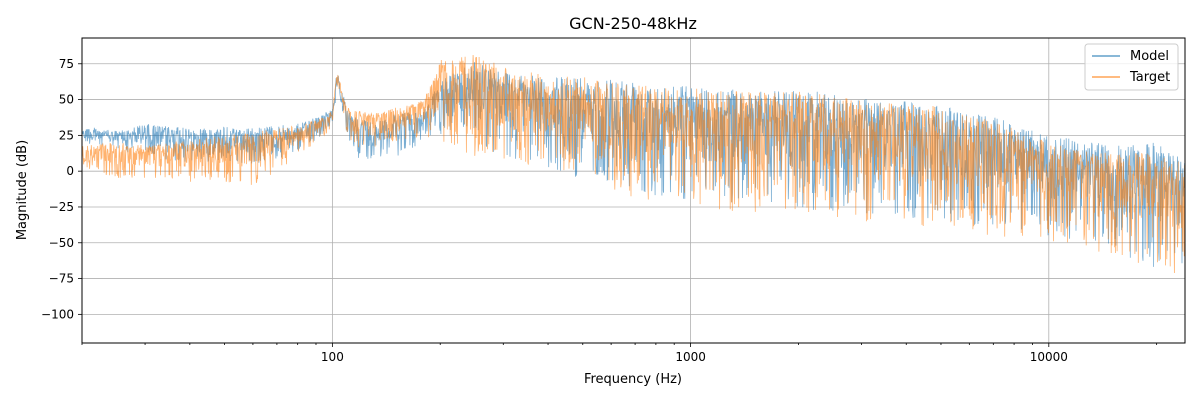 The width and height of the screenshot is (1200, 400). I want to click on x-tick-label: 1000, so click(690, 357).